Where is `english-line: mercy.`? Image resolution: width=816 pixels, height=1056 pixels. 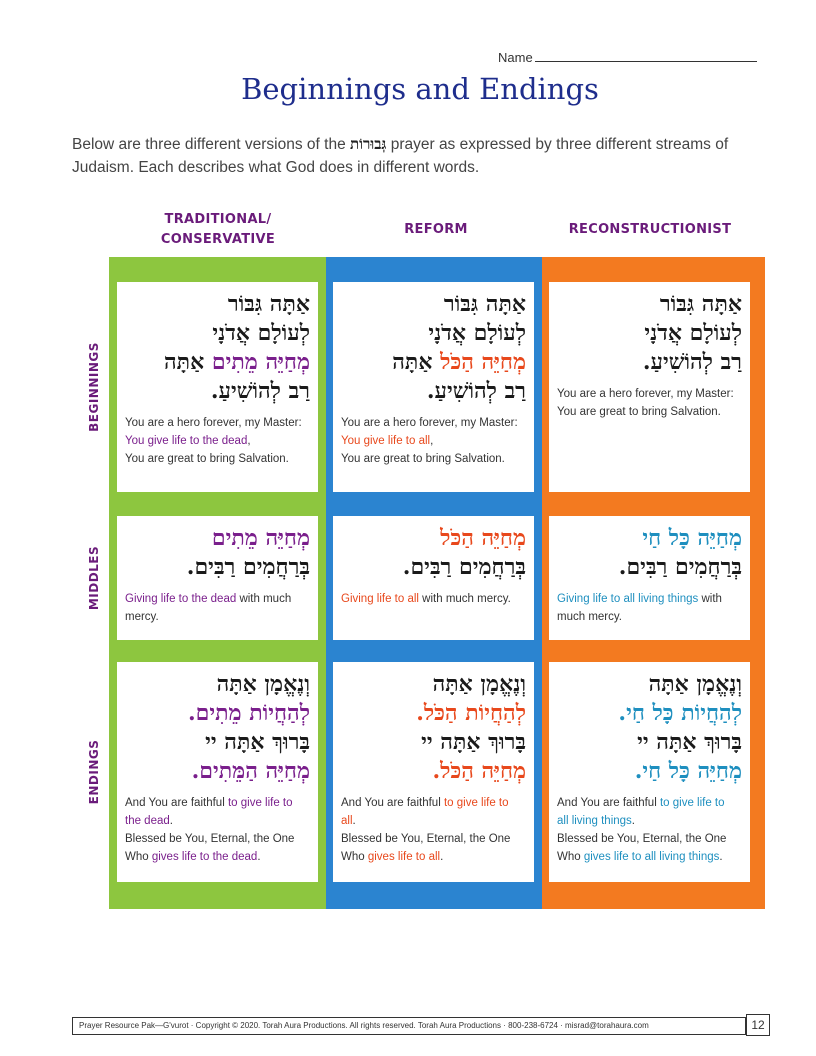
english-line: mercy. is located at coordinates (217, 617).